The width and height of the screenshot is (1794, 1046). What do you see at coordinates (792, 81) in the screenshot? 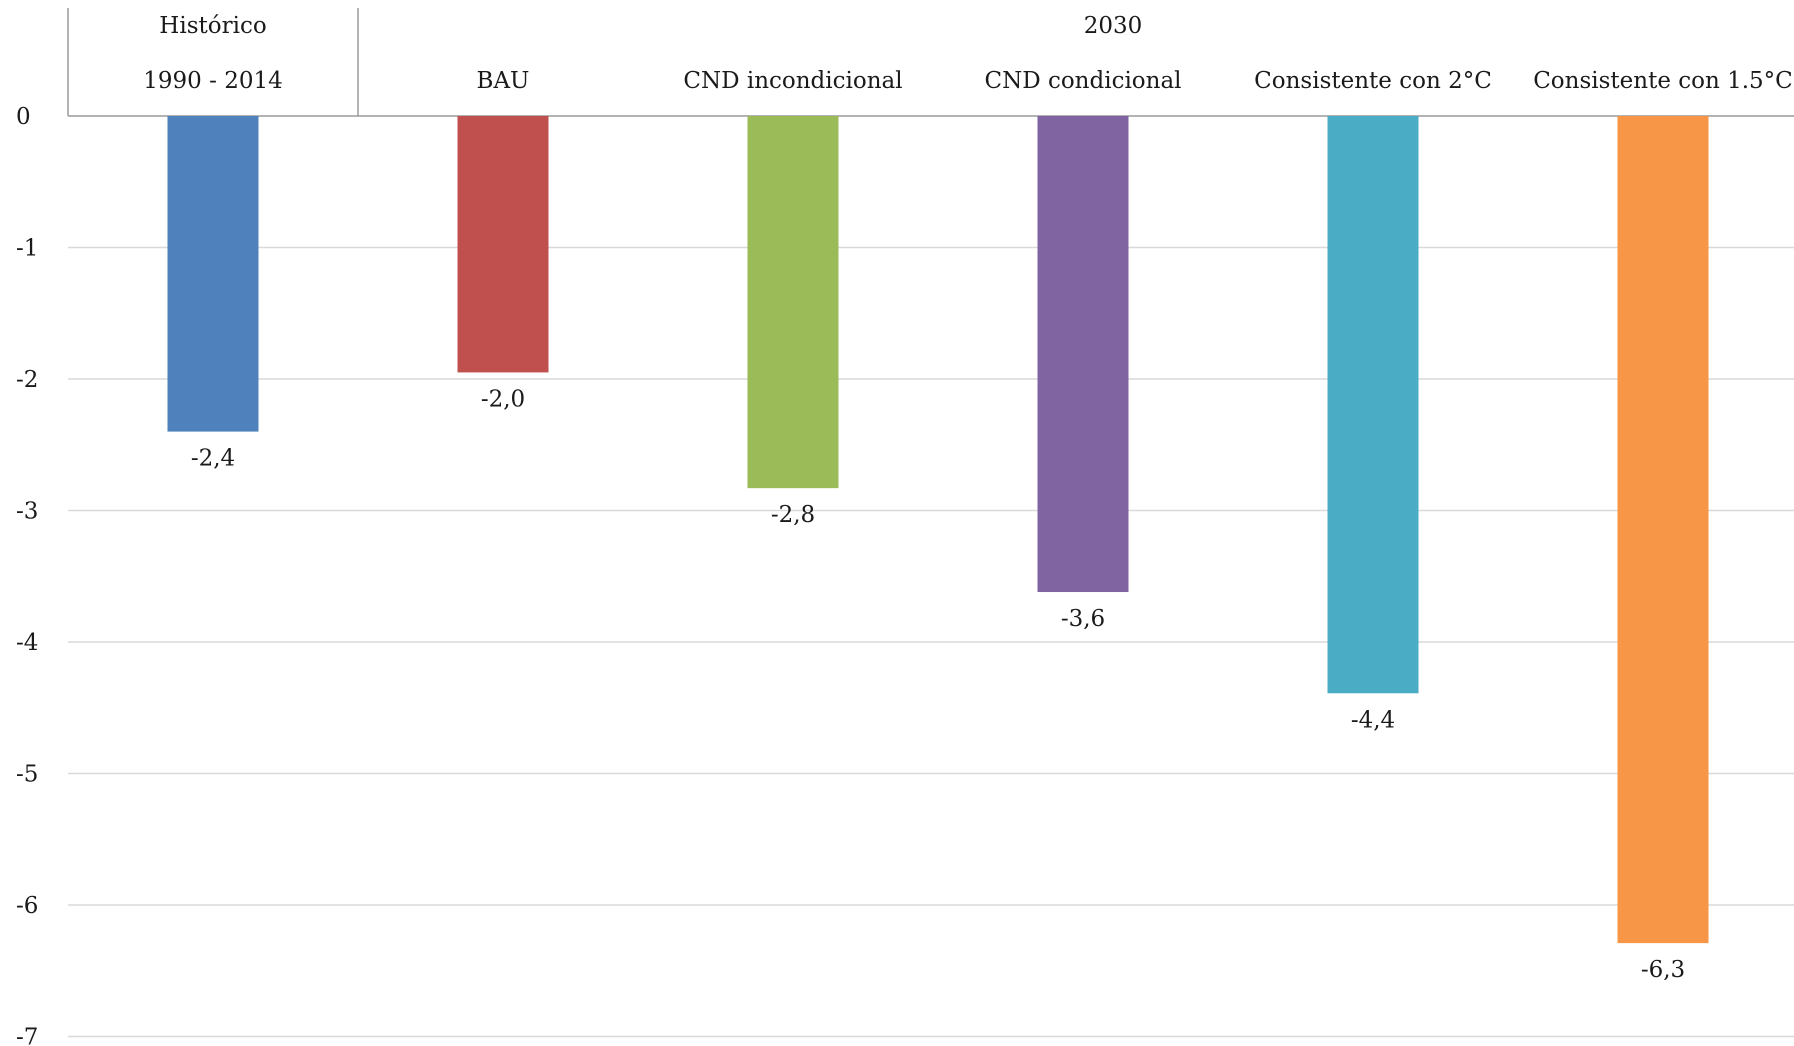
I see `category-label: CND incondicional` at bounding box center [792, 81].